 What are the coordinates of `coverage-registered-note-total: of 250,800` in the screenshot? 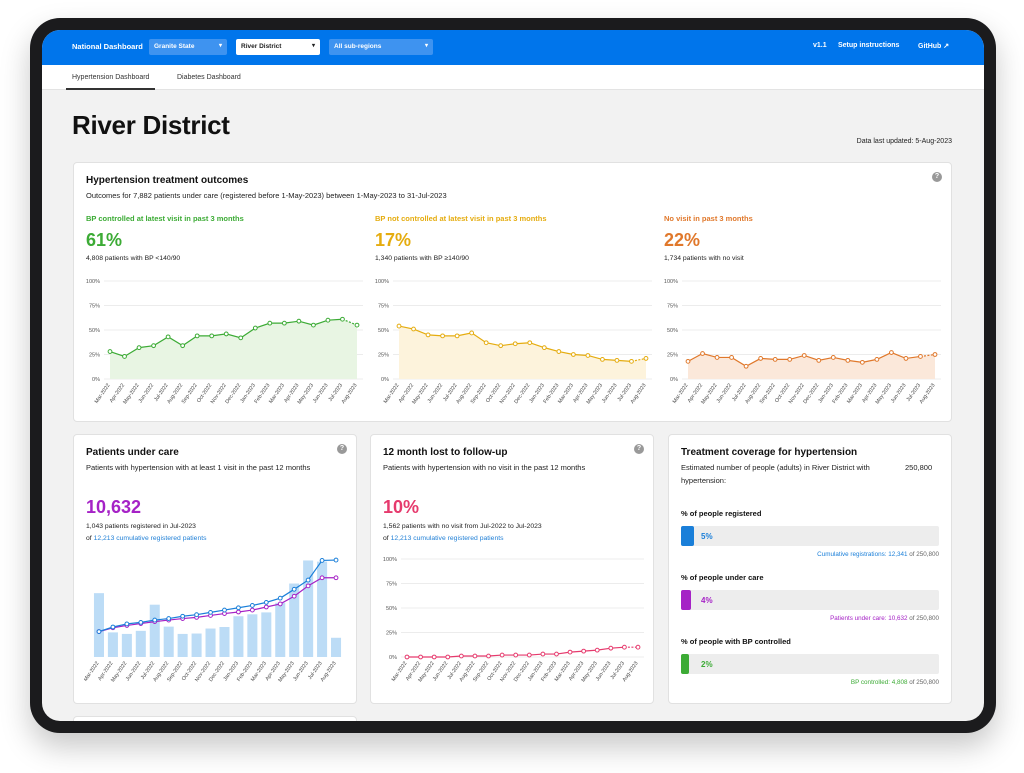 It's located at (924, 554).